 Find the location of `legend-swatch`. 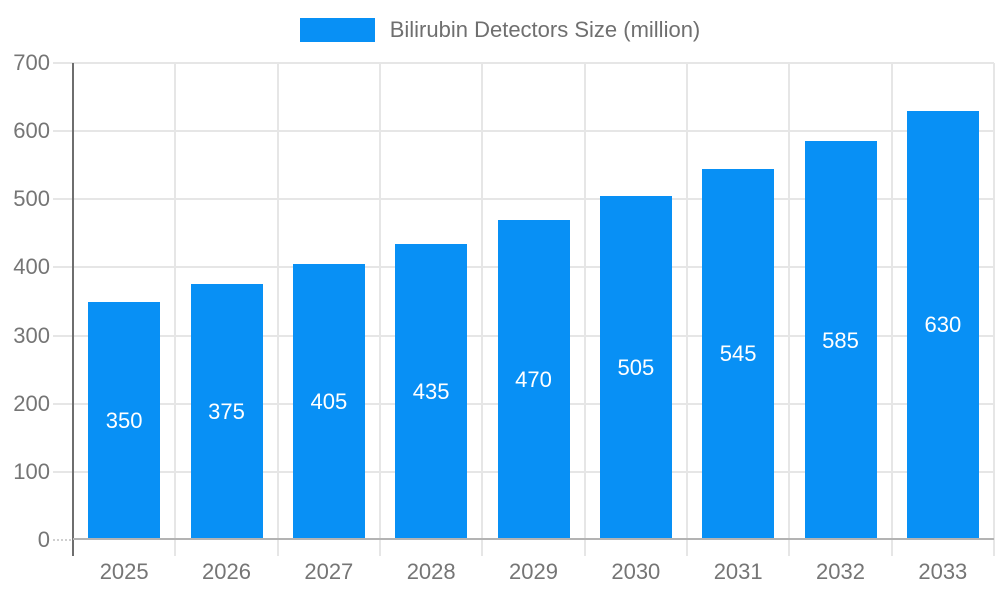

legend-swatch is located at coordinates (337, 30).